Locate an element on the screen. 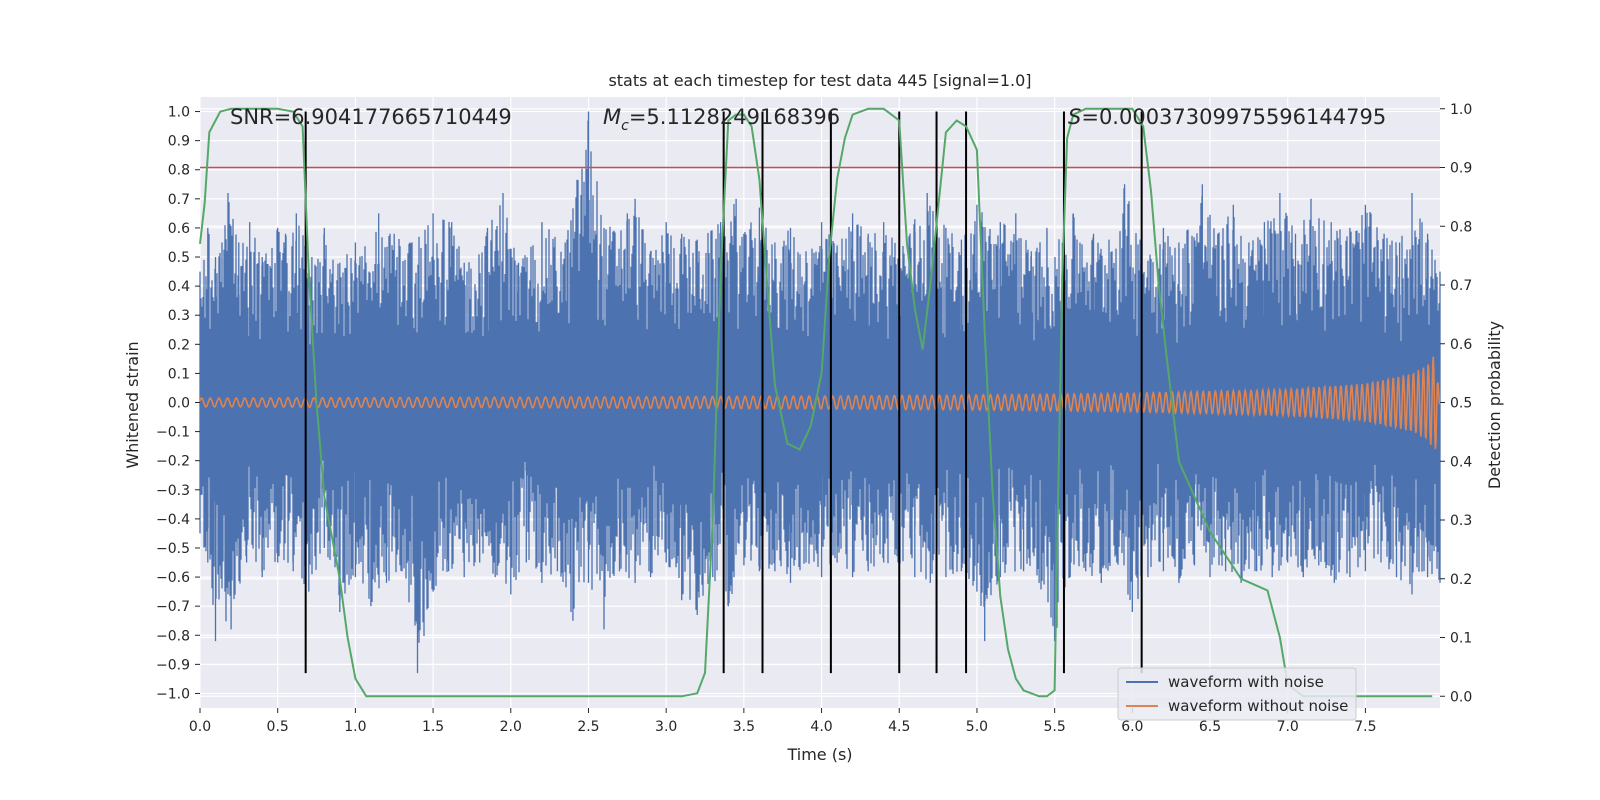  y-left-tick-label: −0.6 is located at coordinates (173, 578).